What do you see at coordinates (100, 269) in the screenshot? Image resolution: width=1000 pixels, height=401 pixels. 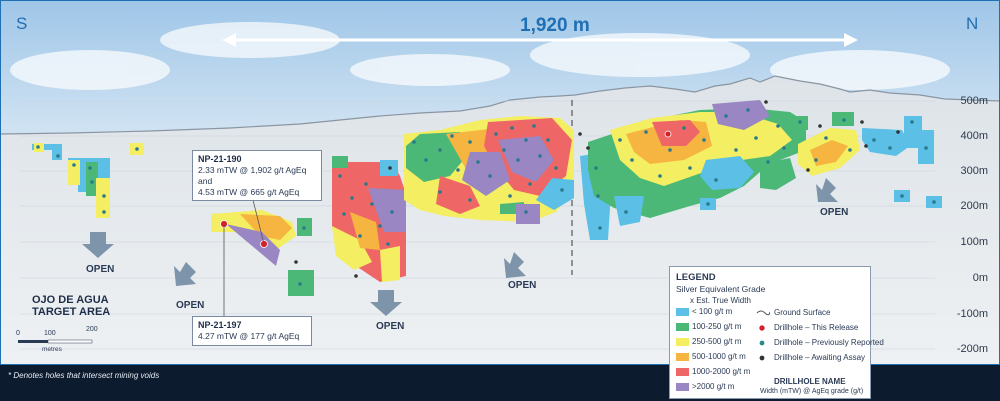 I see `open-label-left: OPEN` at bounding box center [100, 269].